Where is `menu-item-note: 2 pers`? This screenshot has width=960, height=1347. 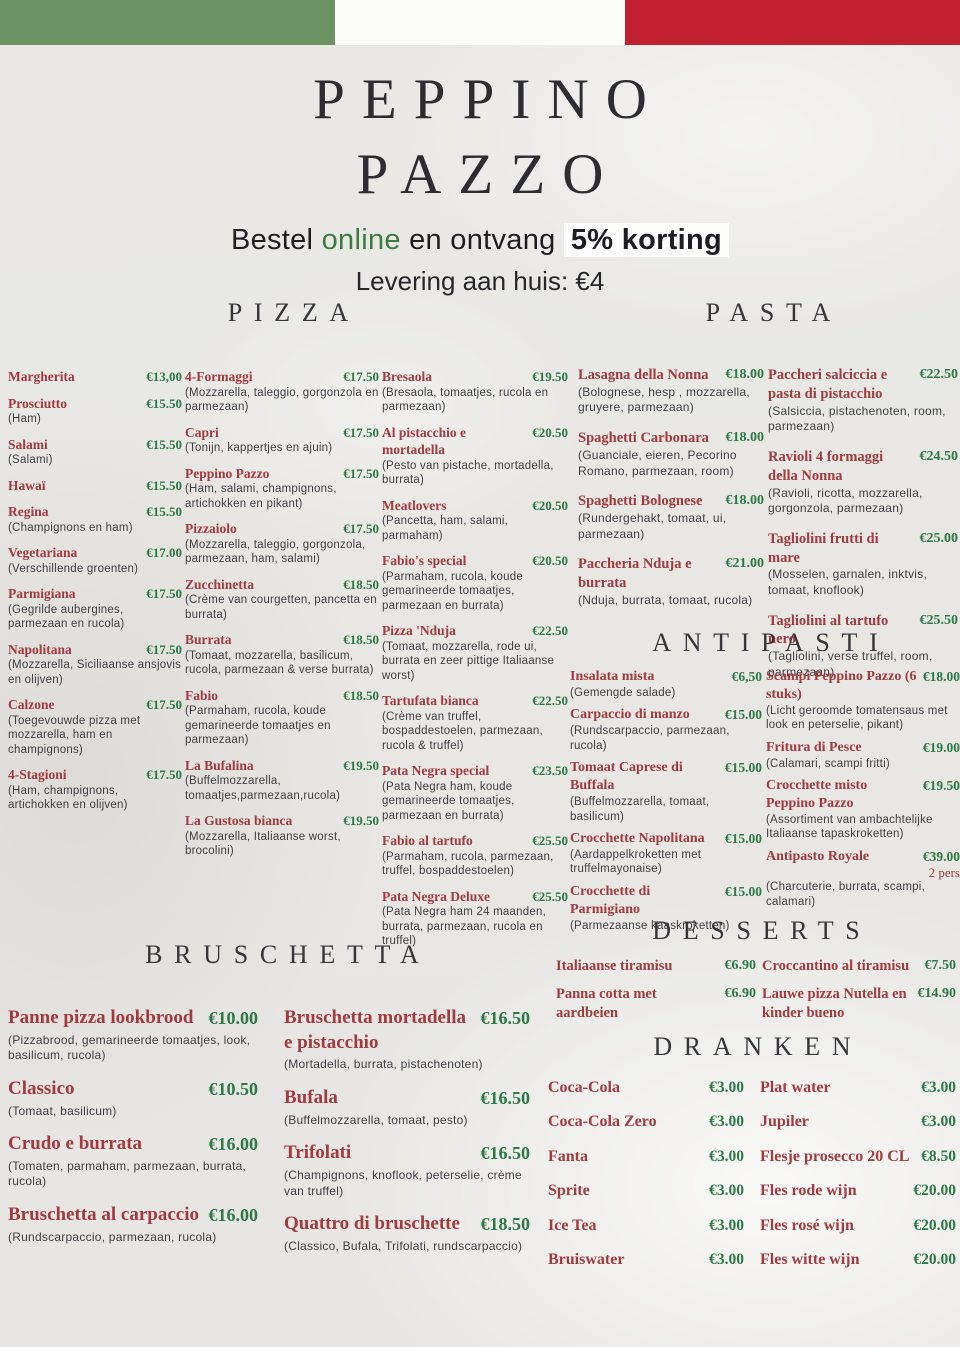 menu-item-note: 2 pers is located at coordinates (944, 872).